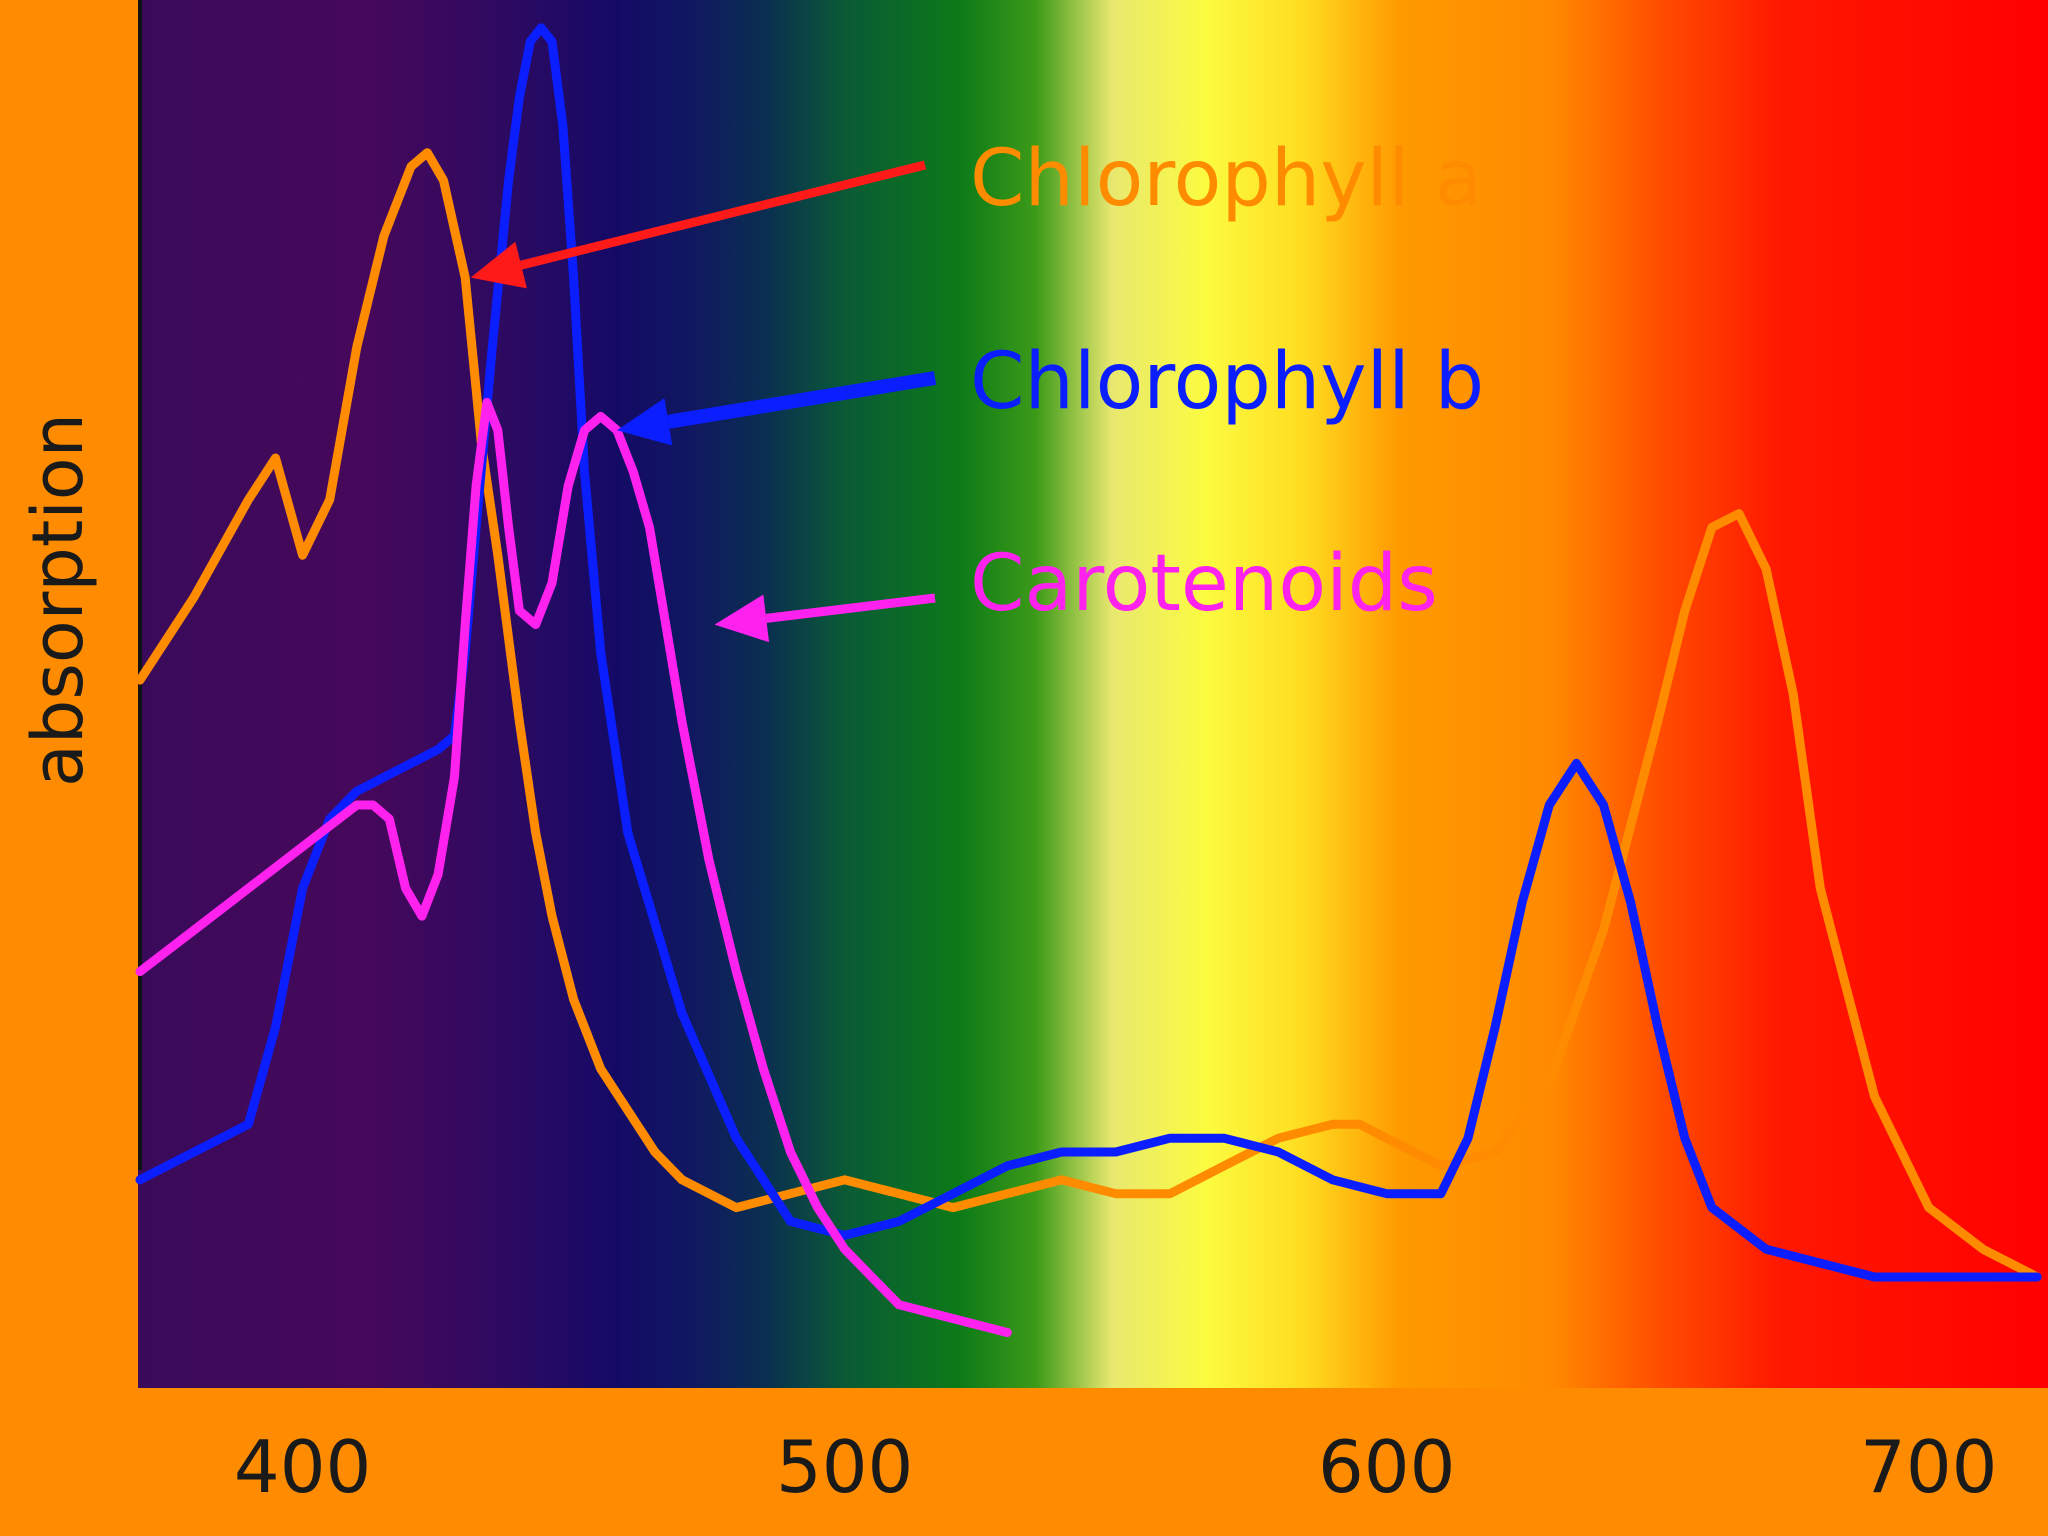 The width and height of the screenshot is (2048, 1536). I want to click on arrow-shaft-chlorophyll-b, so click(802, 400).